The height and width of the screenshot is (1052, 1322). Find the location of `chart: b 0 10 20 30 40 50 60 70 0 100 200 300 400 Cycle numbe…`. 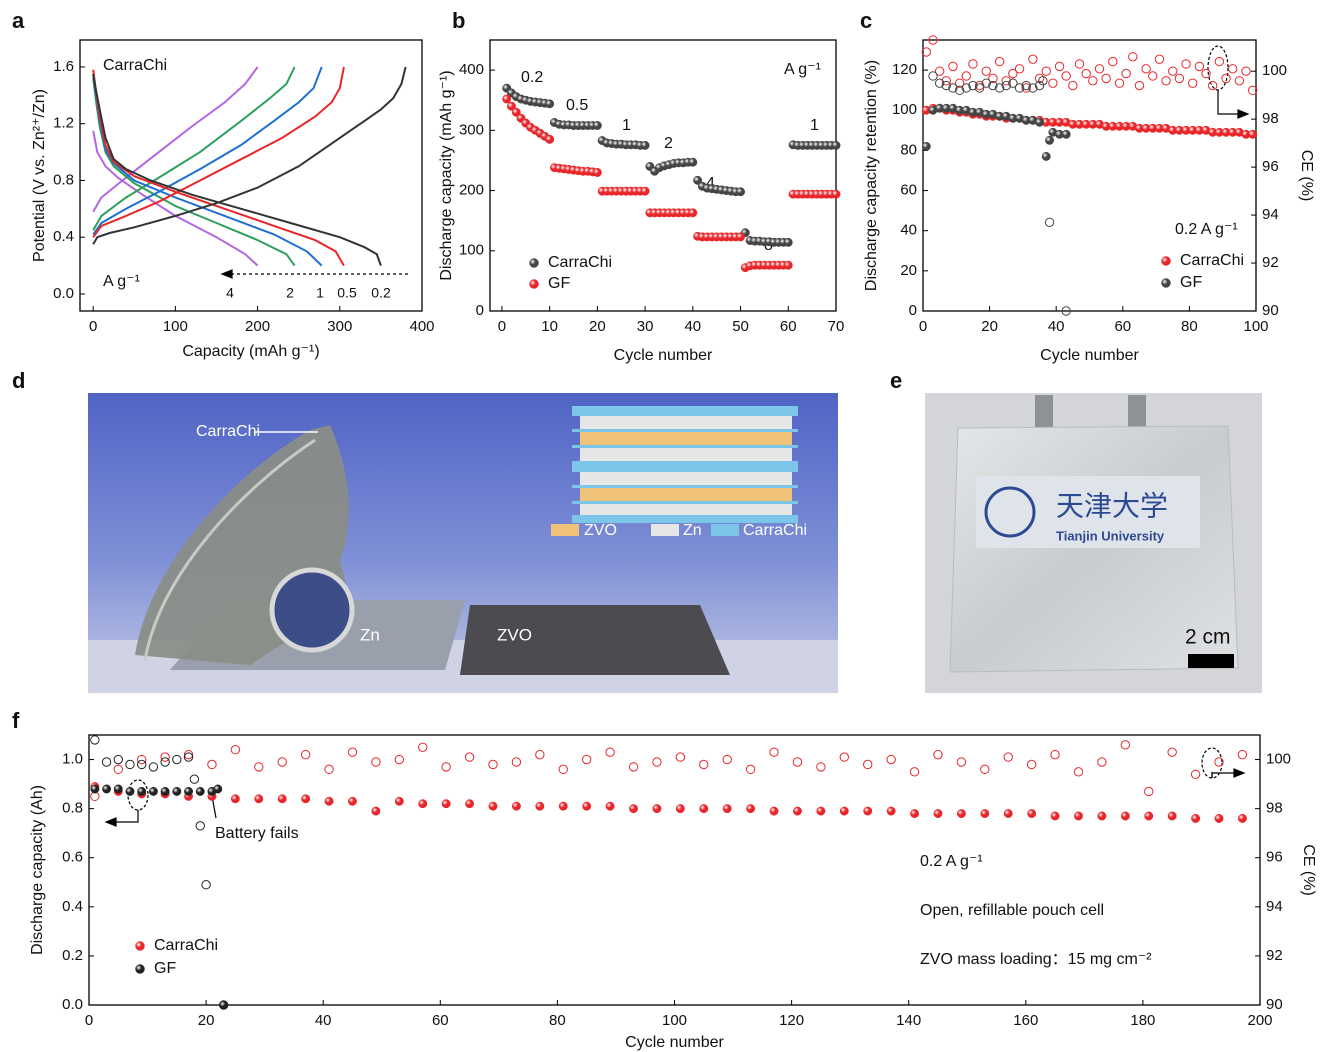

chart: b 0 10 20 30 40 50 60 70 0 100 200 300 400 Cycle numbe… is located at coordinates (641, 186).